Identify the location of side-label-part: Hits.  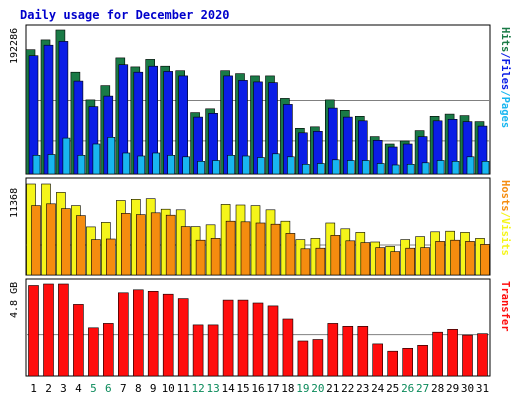
(505, 39).